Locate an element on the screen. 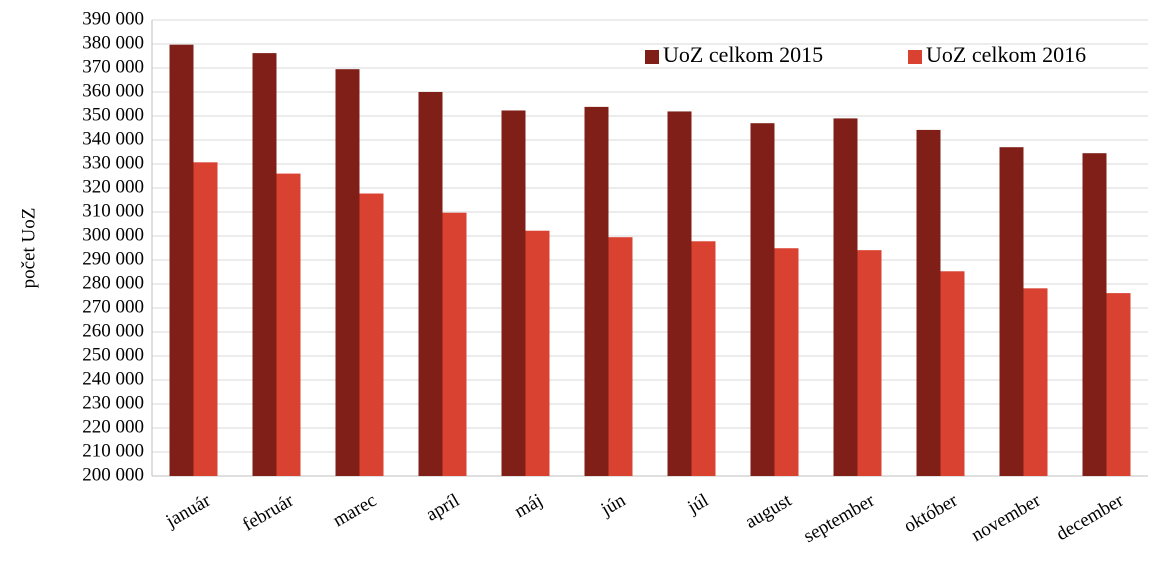 The width and height of the screenshot is (1153, 579). x-tick-label: marec is located at coordinates (354, 510).